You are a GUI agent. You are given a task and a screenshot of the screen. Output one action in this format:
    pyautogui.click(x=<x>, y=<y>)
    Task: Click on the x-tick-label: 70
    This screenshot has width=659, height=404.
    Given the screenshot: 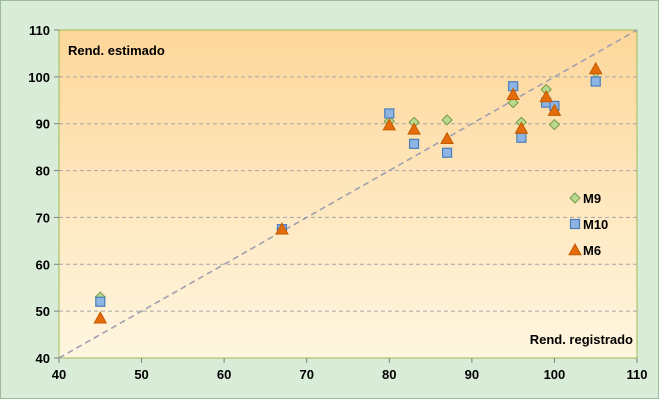 What is the action you would take?
    pyautogui.click(x=306, y=374)
    